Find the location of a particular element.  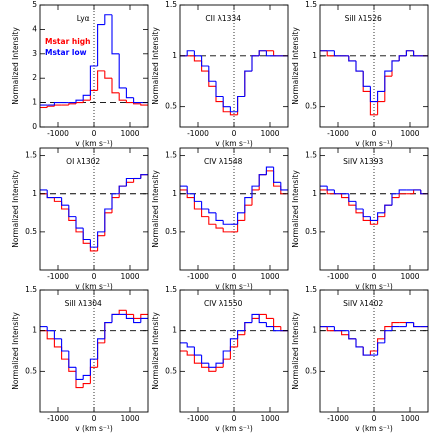

y-tick-label: 2 is located at coordinates (34, 77).